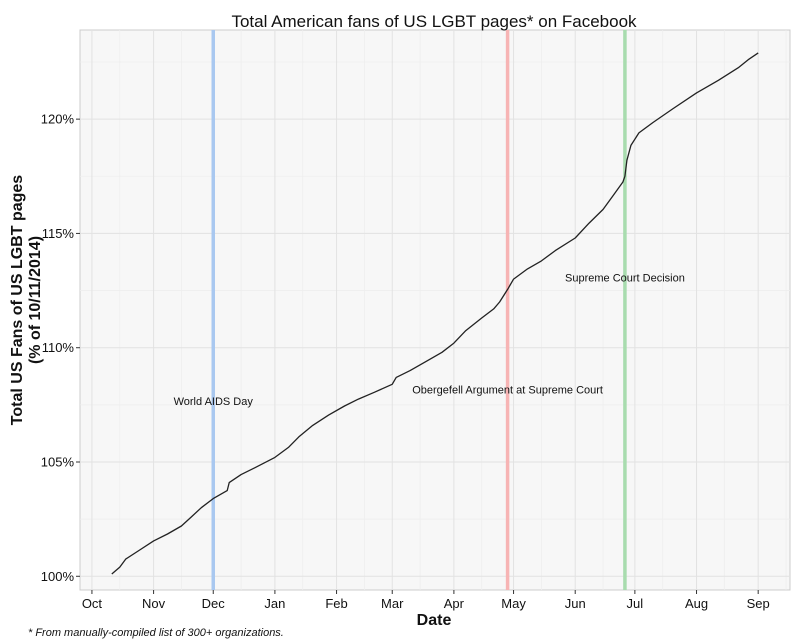  What do you see at coordinates (274, 603) in the screenshot?
I see `x-tick-label: Jan` at bounding box center [274, 603].